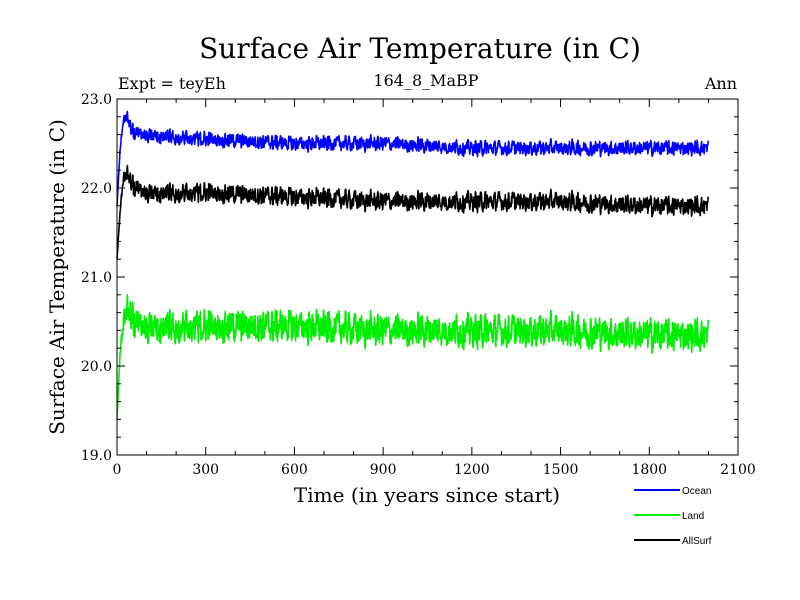 The image size is (800, 600). I want to click on x-tick-label: 300, so click(205, 470).